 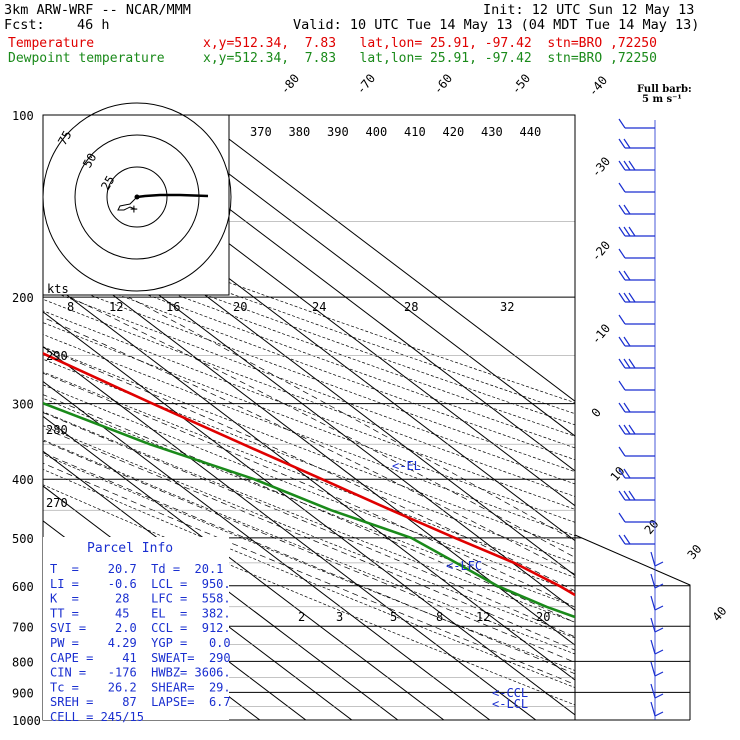 What do you see at coordinates (301, 617) in the screenshot?
I see `mixing-ratio-label: 2` at bounding box center [301, 617].